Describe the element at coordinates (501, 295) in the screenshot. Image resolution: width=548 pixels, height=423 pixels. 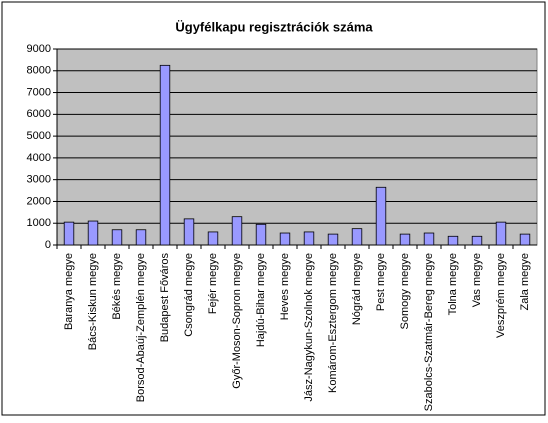
I see `x-tick-label: Veszprém megye` at that location.